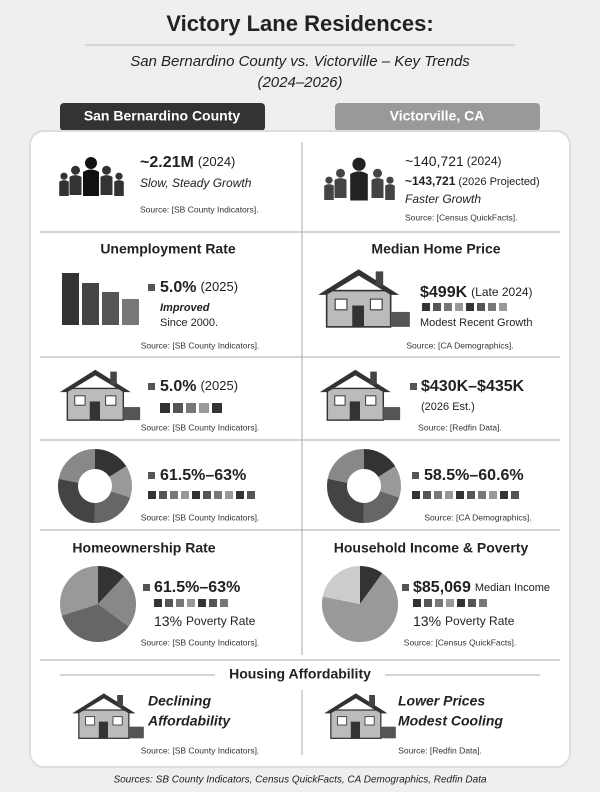 The image size is (600, 792). Describe the element at coordinates (473, 386) in the screenshot. I see `value: $430K–$435K` at that location.